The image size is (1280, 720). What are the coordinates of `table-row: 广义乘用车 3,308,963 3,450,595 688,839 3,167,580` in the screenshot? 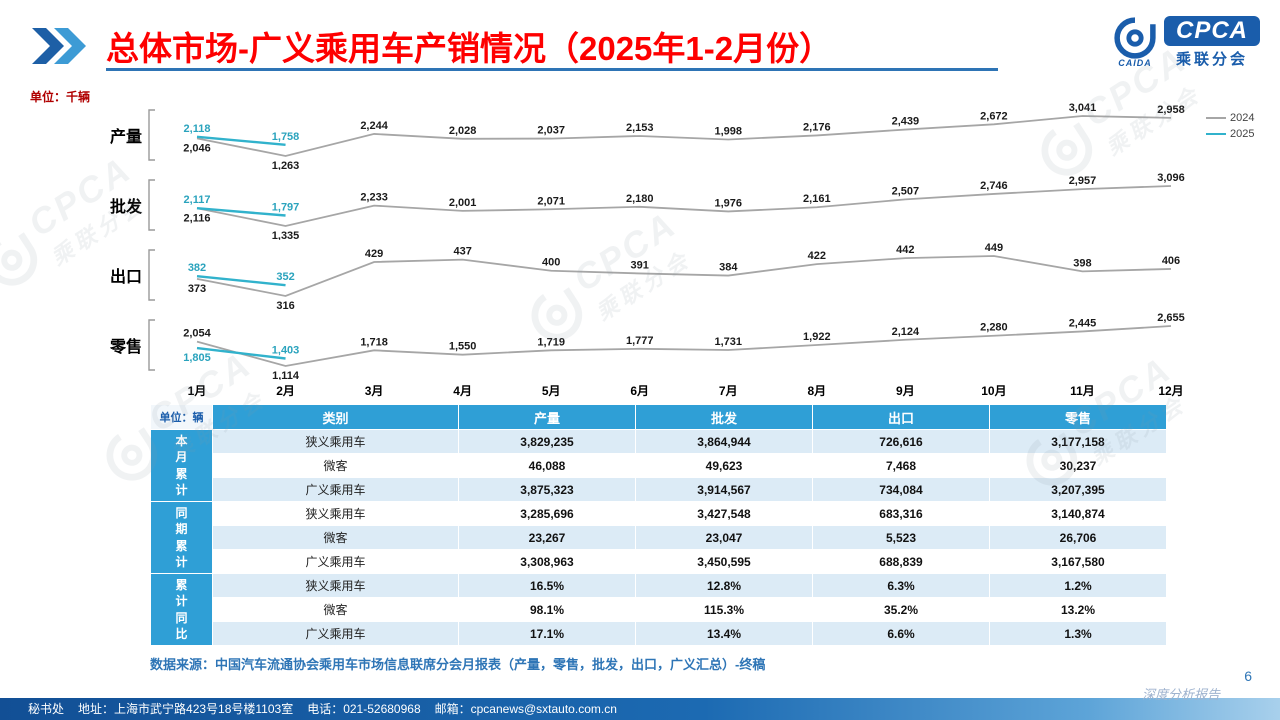 It's located at (659, 561).